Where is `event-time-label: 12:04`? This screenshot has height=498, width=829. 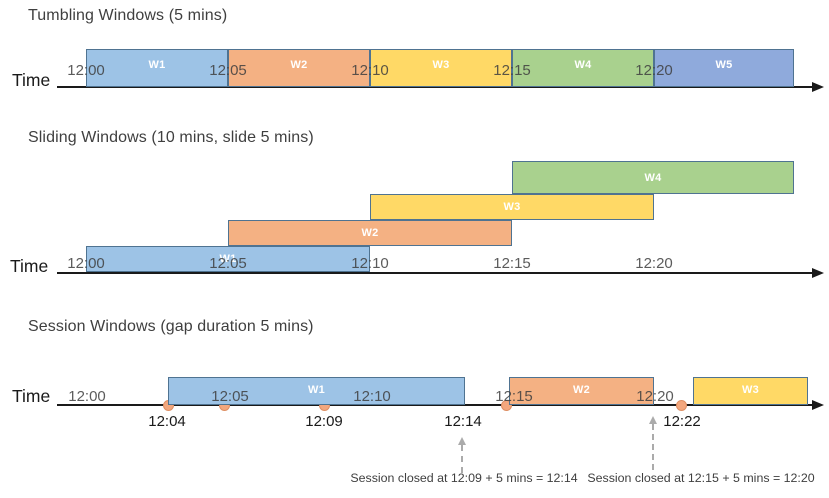
event-time-label: 12:04 is located at coordinates (167, 421).